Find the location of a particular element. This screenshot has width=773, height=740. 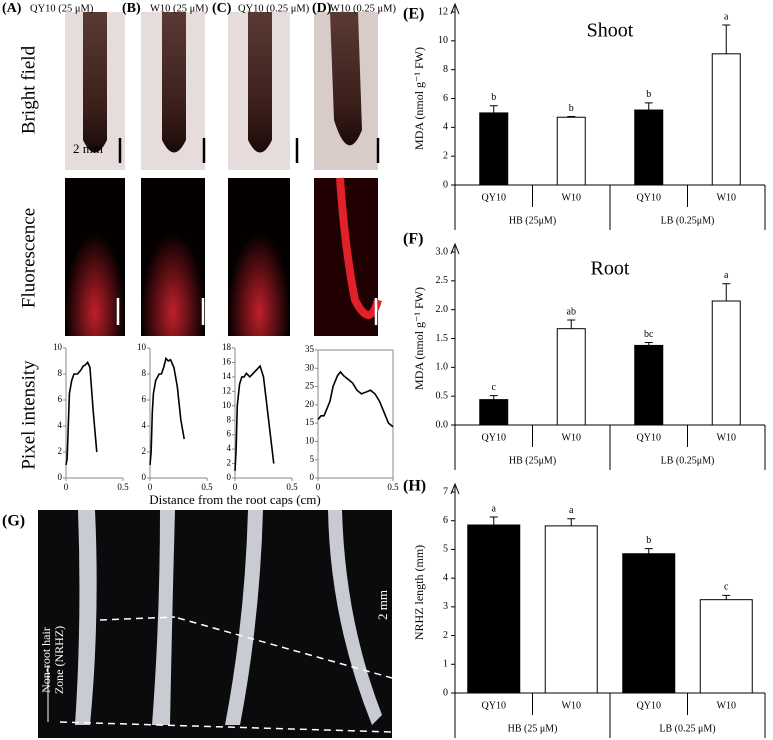

panel-label: (E) is located at coordinates (413, 14).